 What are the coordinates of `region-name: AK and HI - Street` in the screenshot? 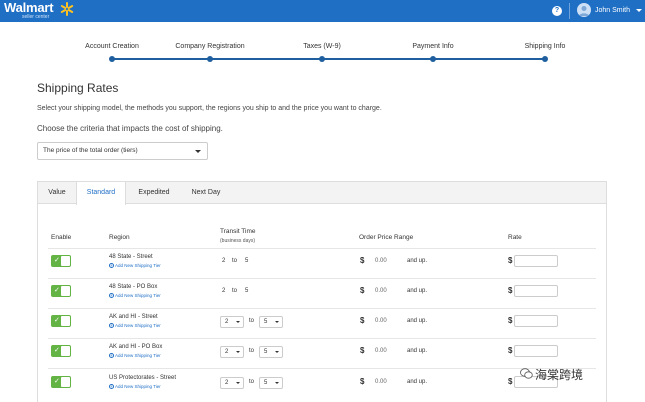 It's located at (133, 317).